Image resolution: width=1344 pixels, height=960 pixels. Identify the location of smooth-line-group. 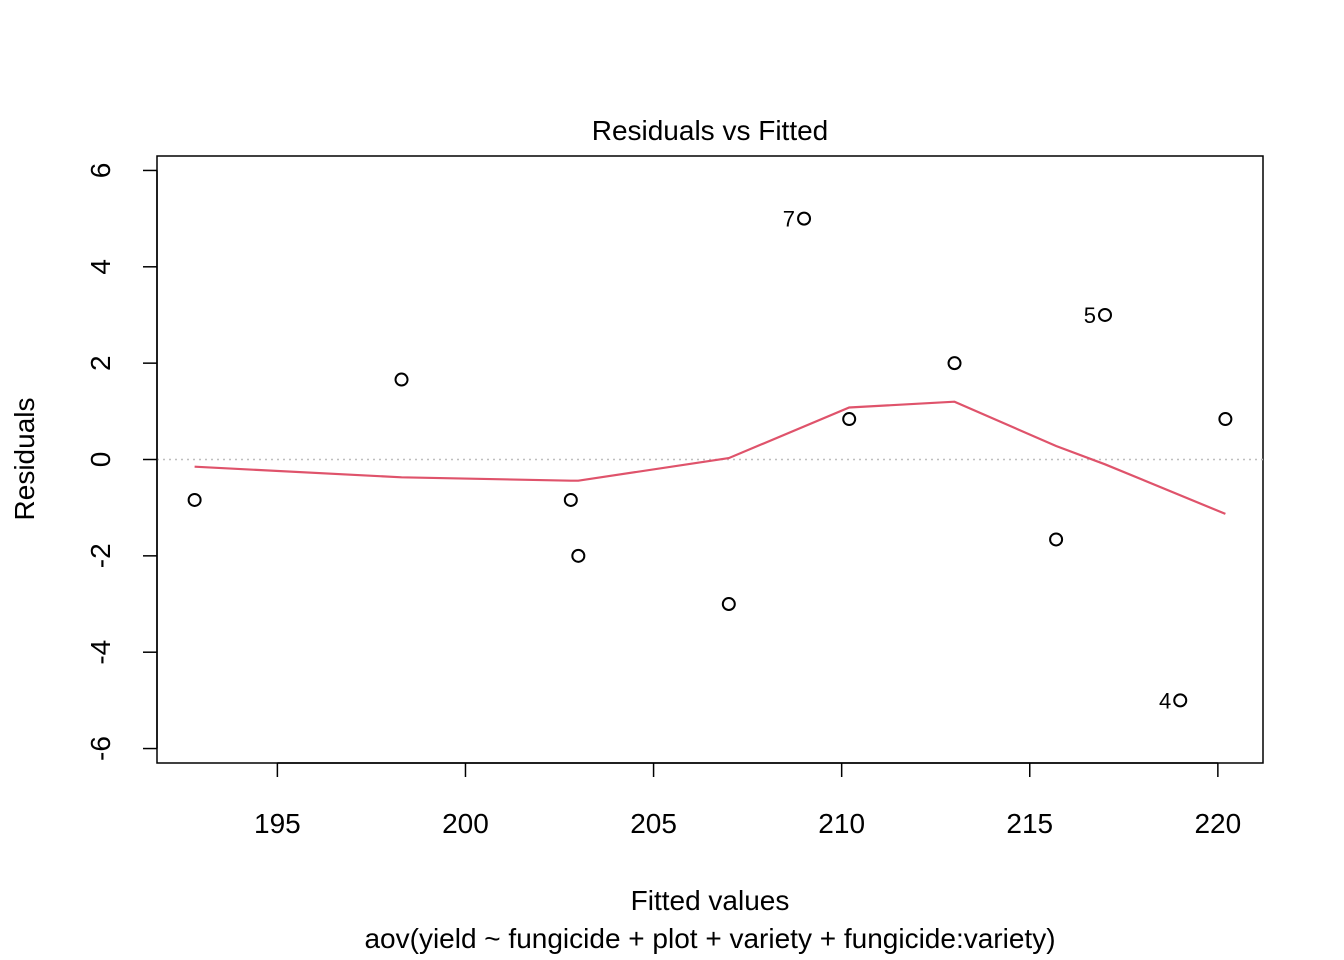
(710, 457).